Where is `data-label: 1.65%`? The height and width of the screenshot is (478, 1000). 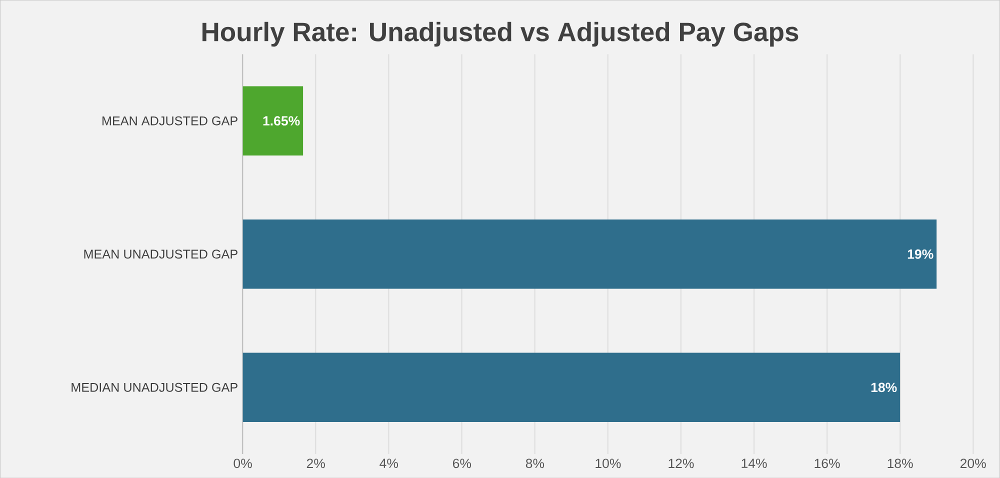
data-label: 1.65% is located at coordinates (281, 121).